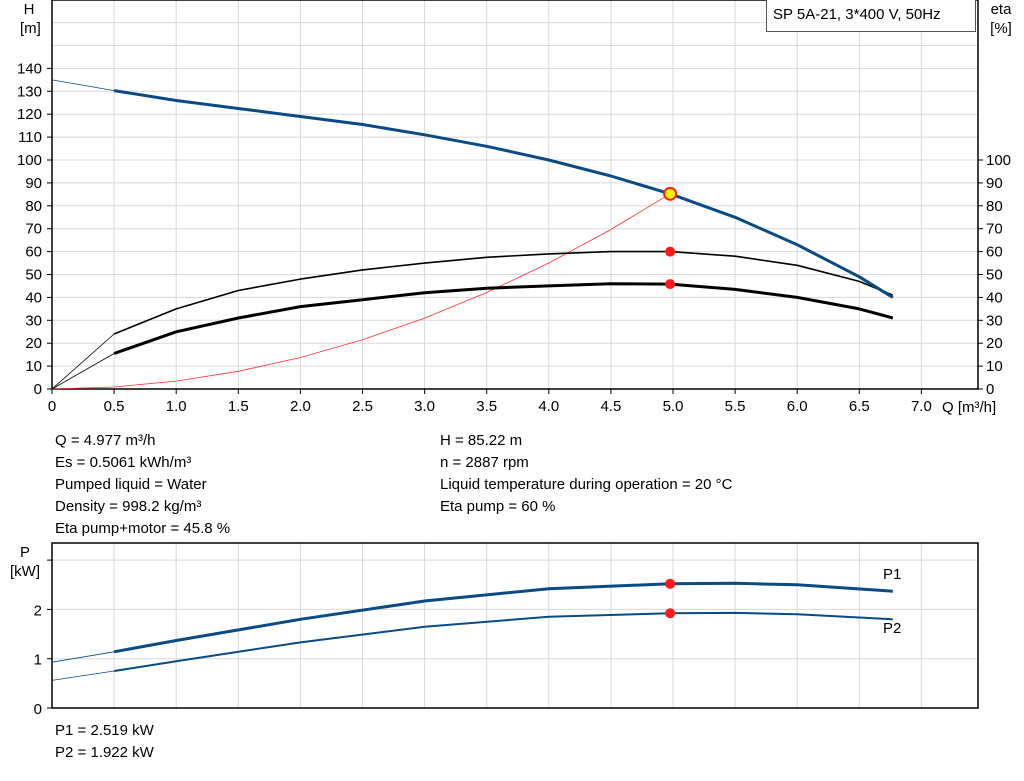 The width and height of the screenshot is (1024, 781). I want to click on y-tick-label: 100, so click(29, 160).